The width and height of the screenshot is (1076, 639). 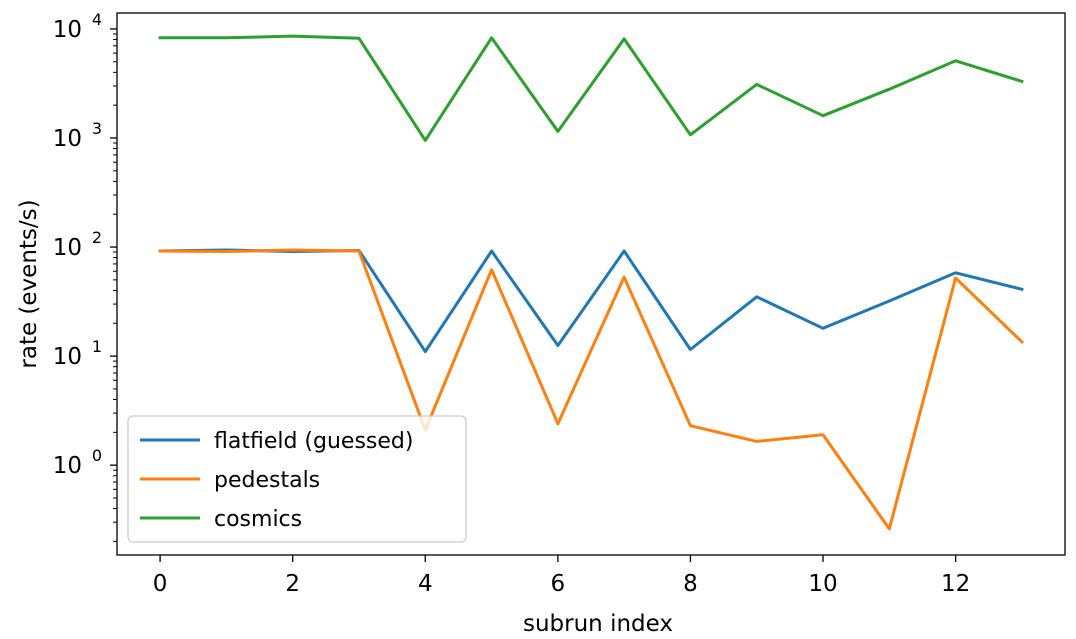 I want to click on y-axis-label: rate (events/s), so click(x=29, y=283).